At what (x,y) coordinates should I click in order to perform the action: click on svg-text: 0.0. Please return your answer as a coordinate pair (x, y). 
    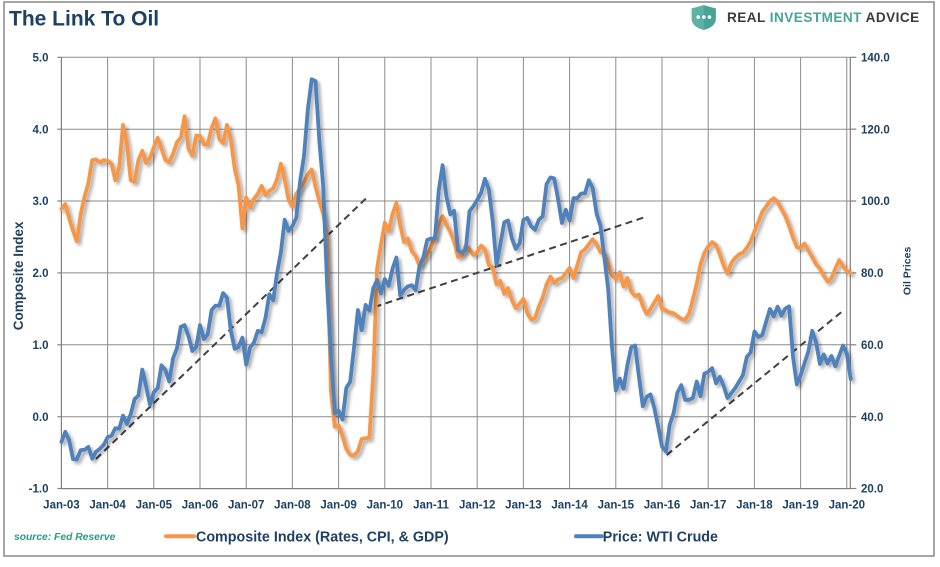
    Looking at the image, I should click on (41, 418).